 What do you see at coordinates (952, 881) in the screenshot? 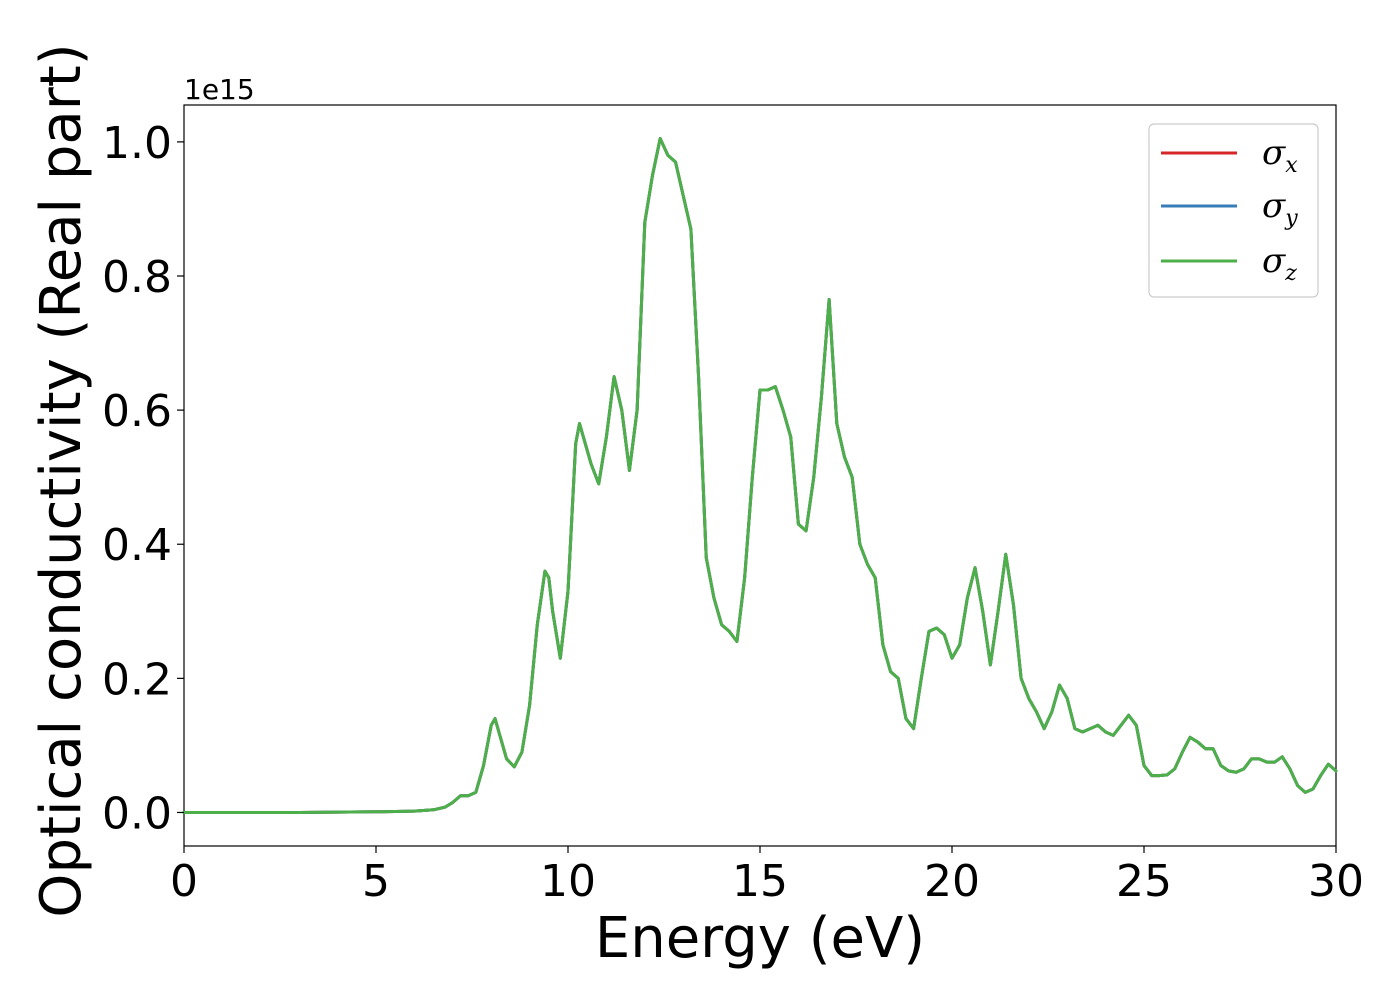
I see `x-tick-label: 20` at bounding box center [952, 881].